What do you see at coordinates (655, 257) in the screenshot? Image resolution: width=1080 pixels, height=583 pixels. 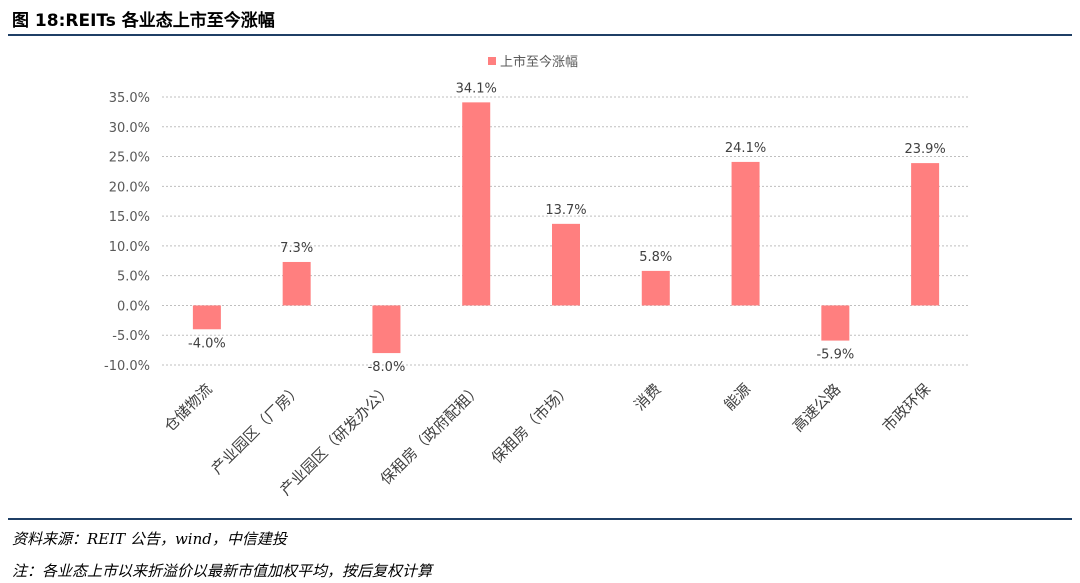 I see `data-label: 5.8%` at bounding box center [655, 257].